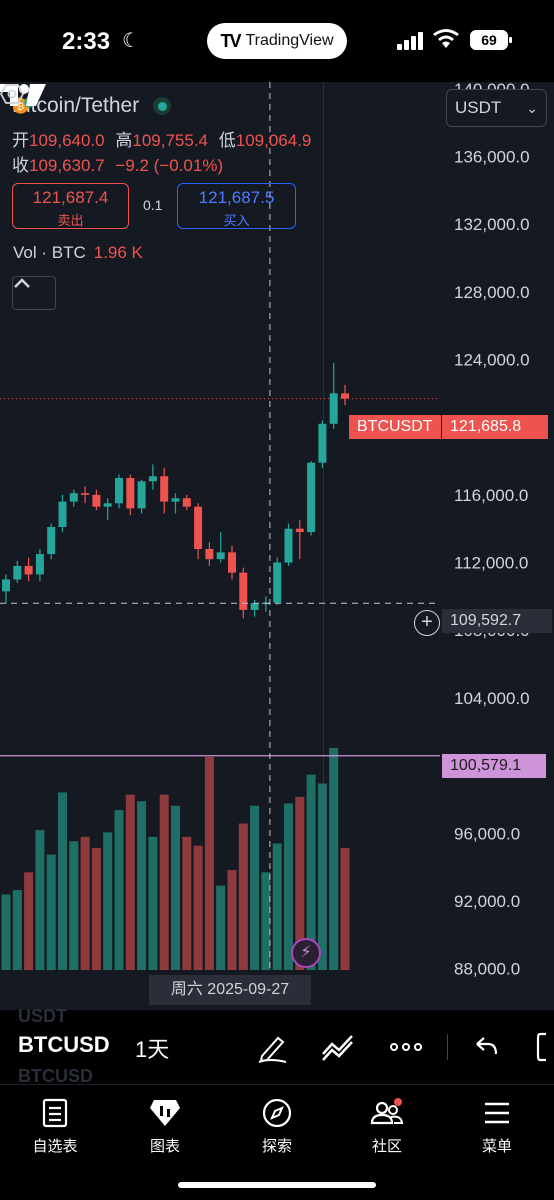  What do you see at coordinates (532, 108) in the screenshot?
I see `chevron-down-icon: ⌄` at bounding box center [532, 108].